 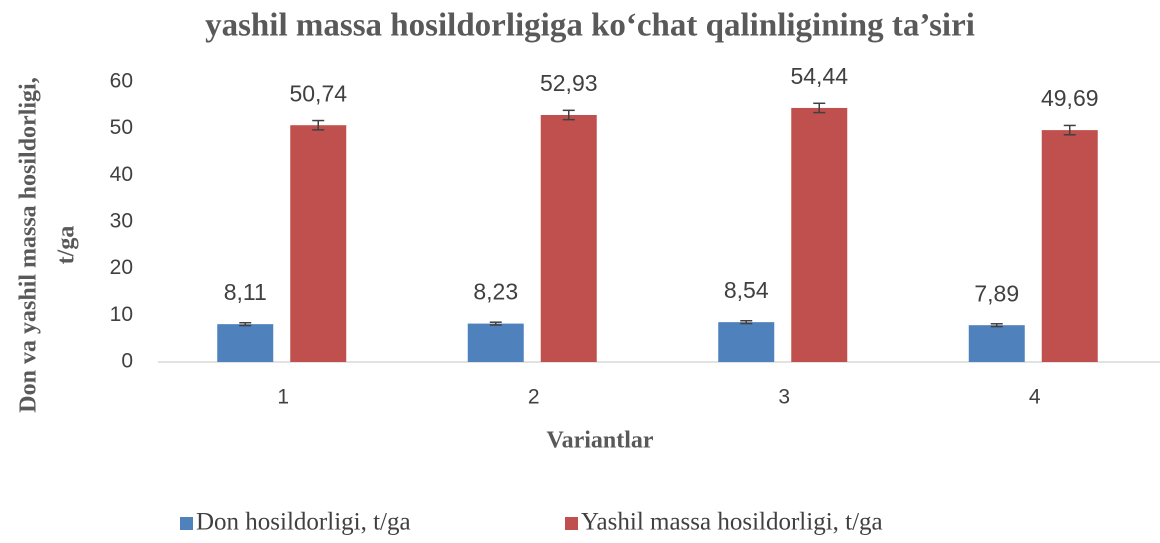 What do you see at coordinates (303, 522) in the screenshot?
I see `legend-label: Don hosildorligi, t/ga` at bounding box center [303, 522].